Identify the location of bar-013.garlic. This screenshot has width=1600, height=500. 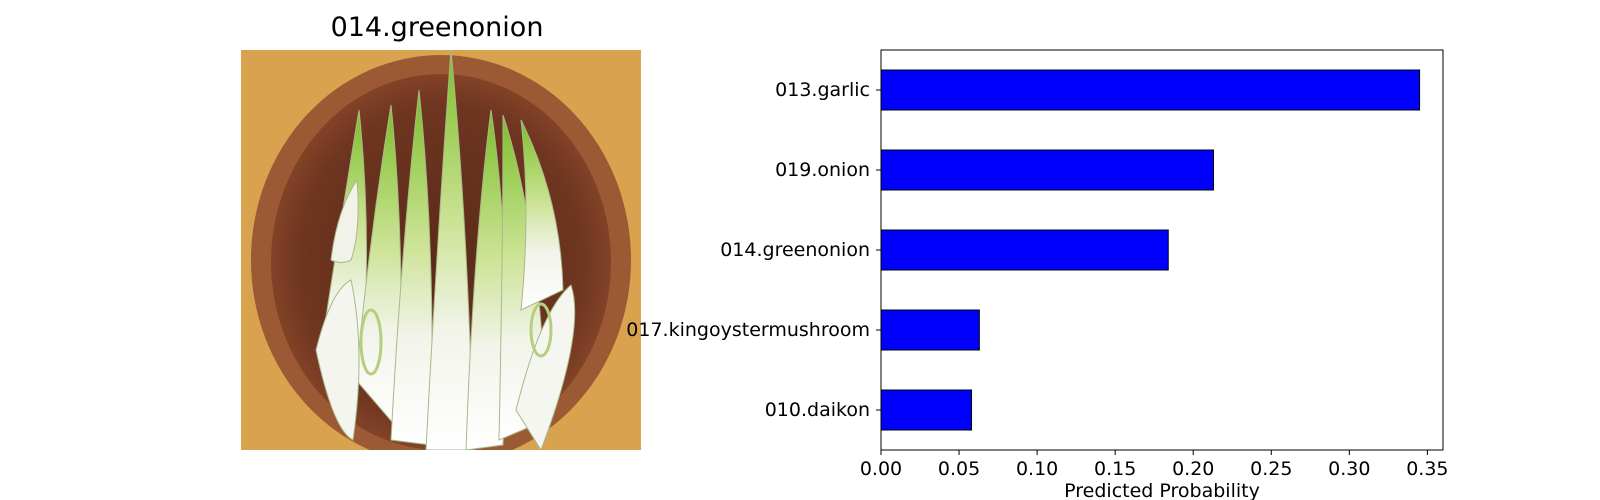
(1150, 90).